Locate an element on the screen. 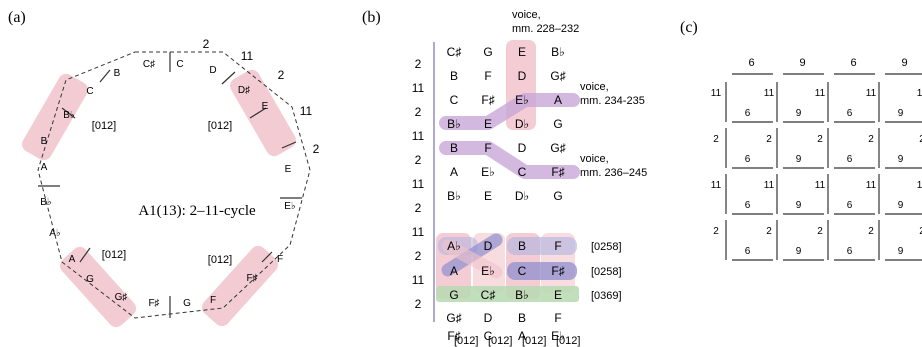  grid-note: A♭ is located at coordinates (454, 246).